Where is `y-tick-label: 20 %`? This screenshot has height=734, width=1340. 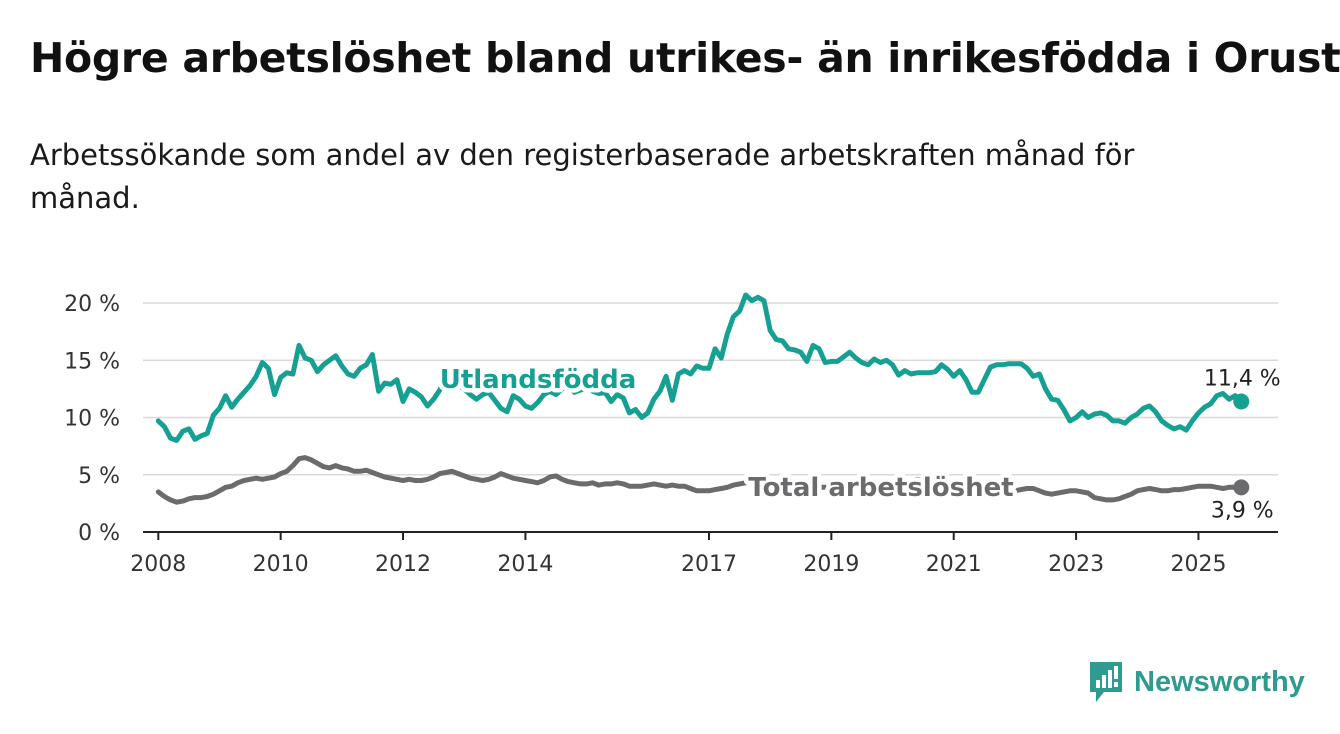 y-tick-label: 20 % is located at coordinates (92, 304).